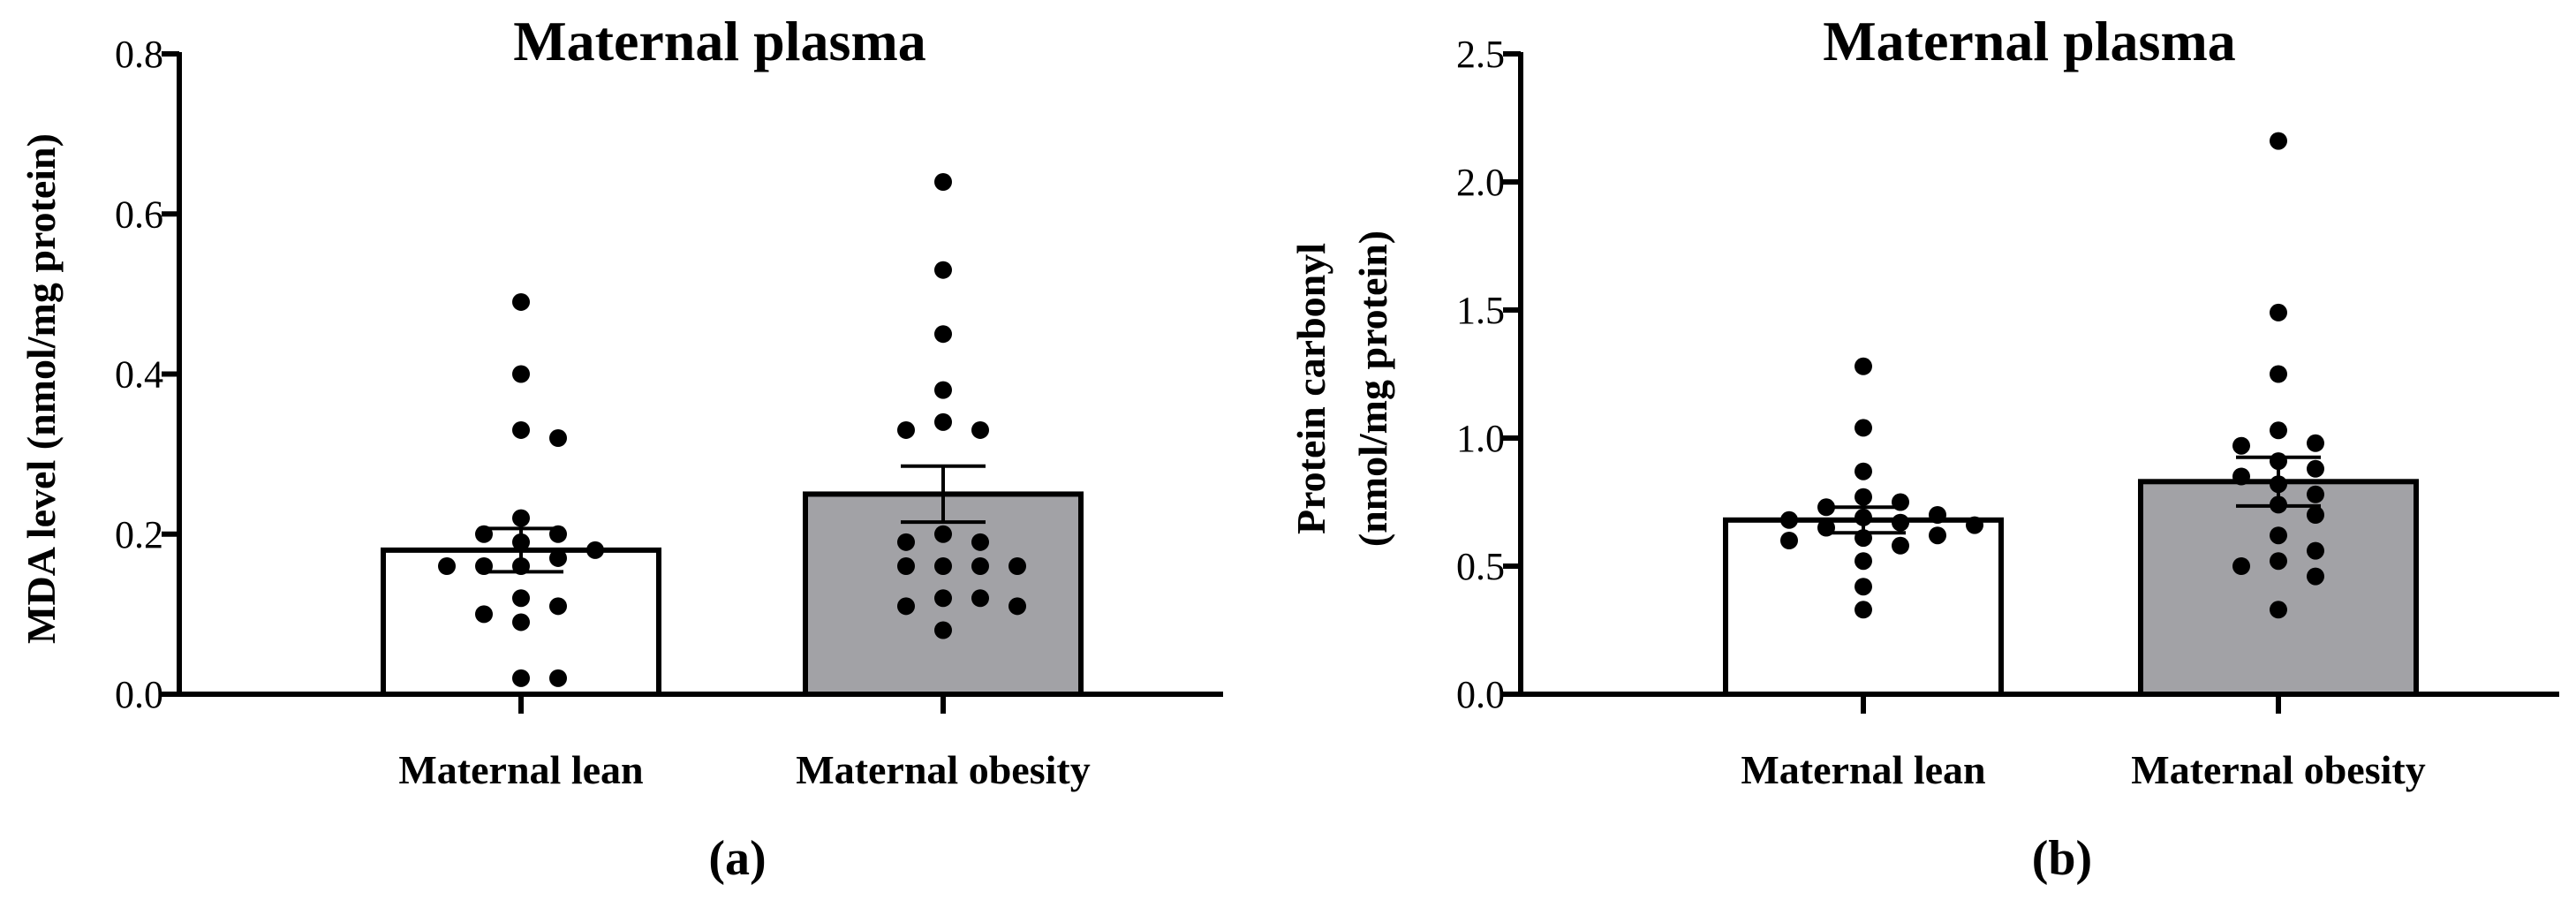  I want to click on panel-b-title: Maternal plasma, so click(2029, 41).